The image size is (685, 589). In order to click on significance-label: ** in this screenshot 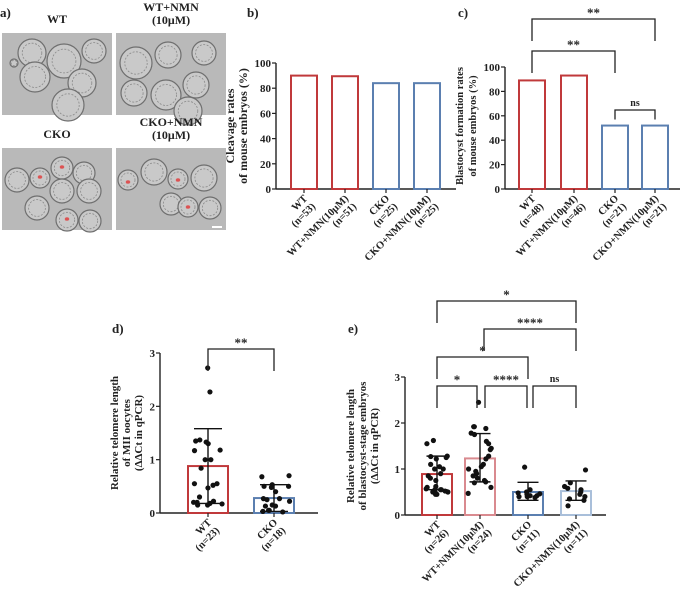, I will do `click(573, 44)`.